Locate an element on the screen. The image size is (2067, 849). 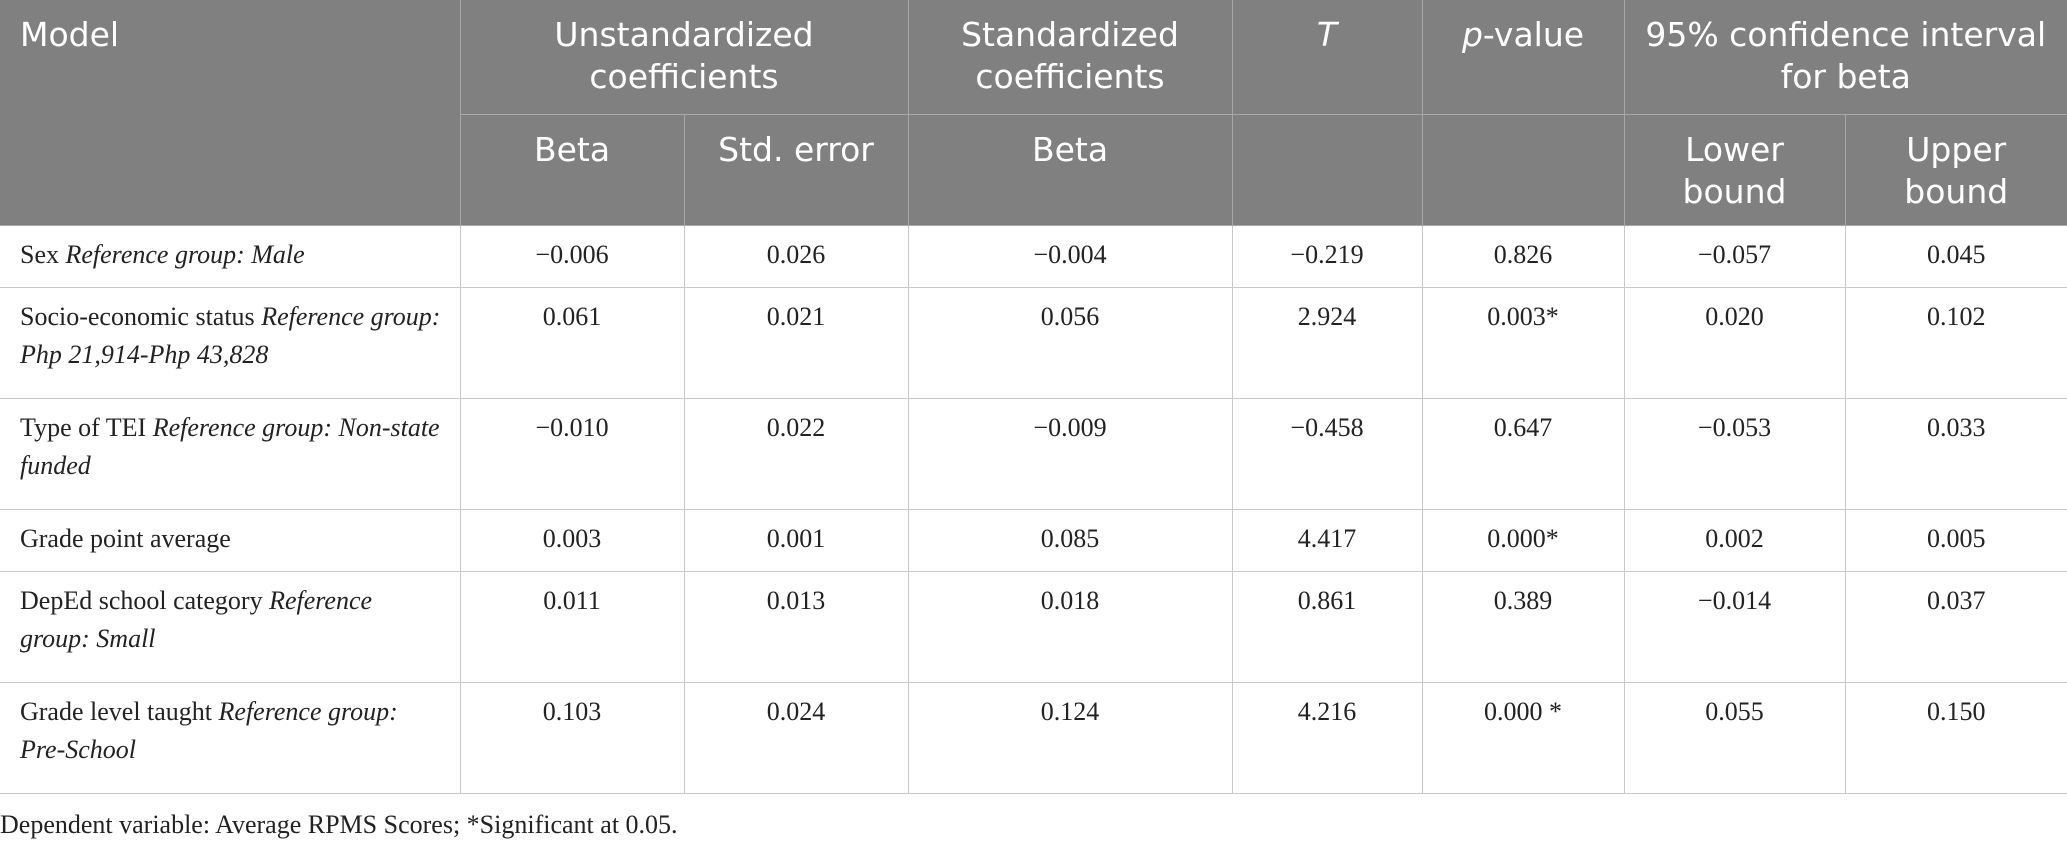
cell-p: 0.000* is located at coordinates (1523, 540).